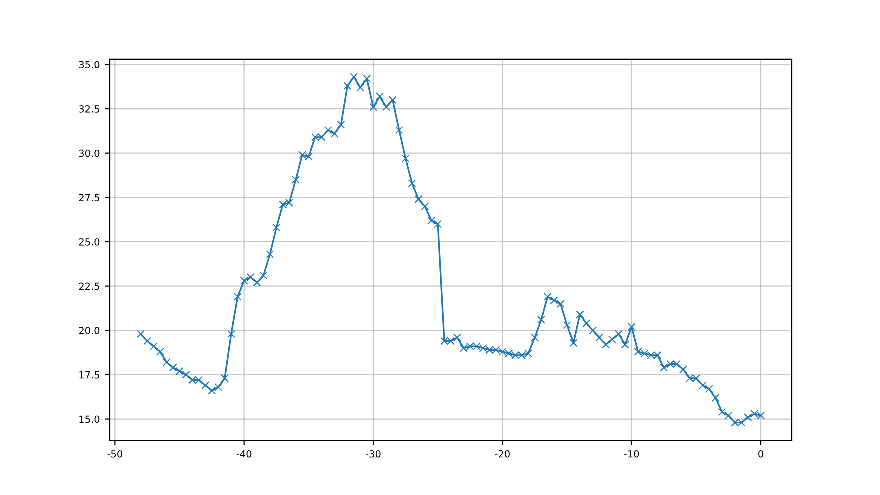 This screenshot has width=880, height=495. I want to click on x-tick-label: -50, so click(115, 454).